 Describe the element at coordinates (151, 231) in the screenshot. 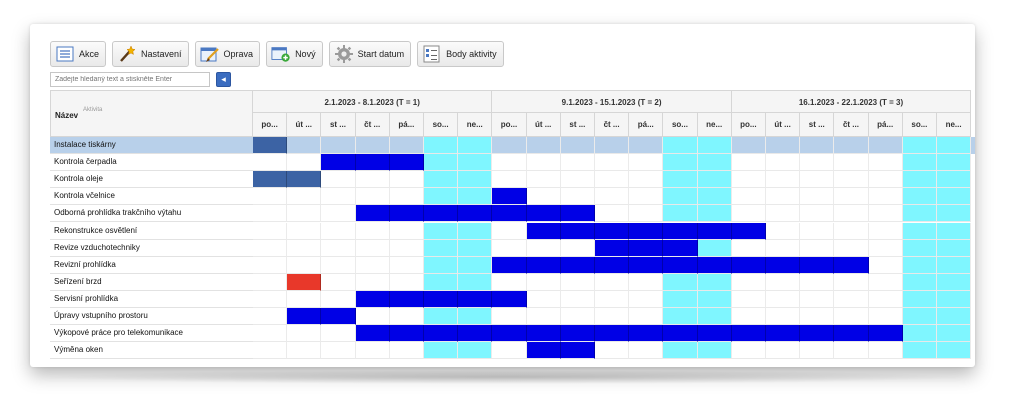

I see `activity-name: Rekonstrukce osvětlení` at that location.